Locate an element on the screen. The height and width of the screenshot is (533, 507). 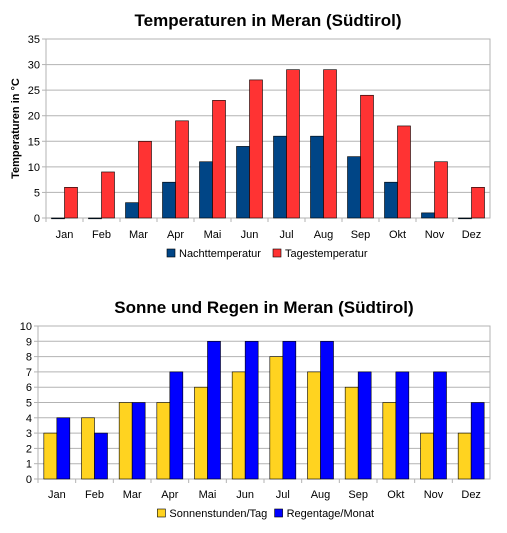
y-tick-label: 25 is located at coordinates (34, 91).